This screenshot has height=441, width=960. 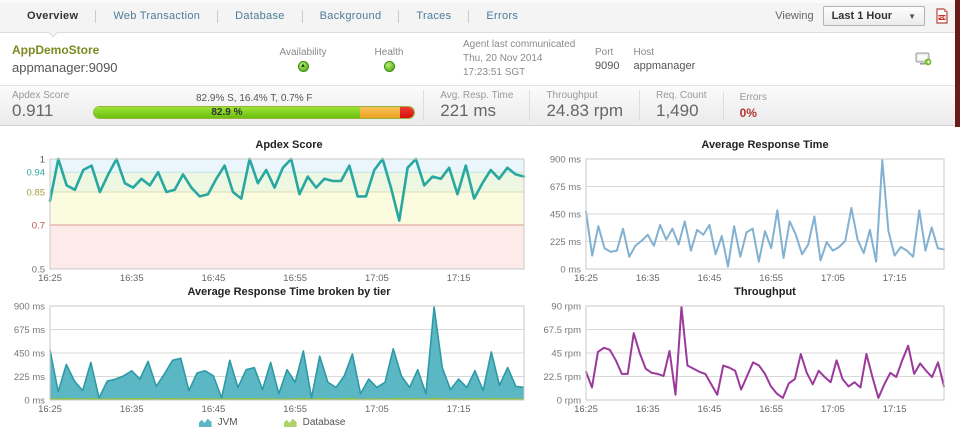 What do you see at coordinates (303, 66) in the screenshot?
I see `availability-status-icon: ▲` at bounding box center [303, 66].